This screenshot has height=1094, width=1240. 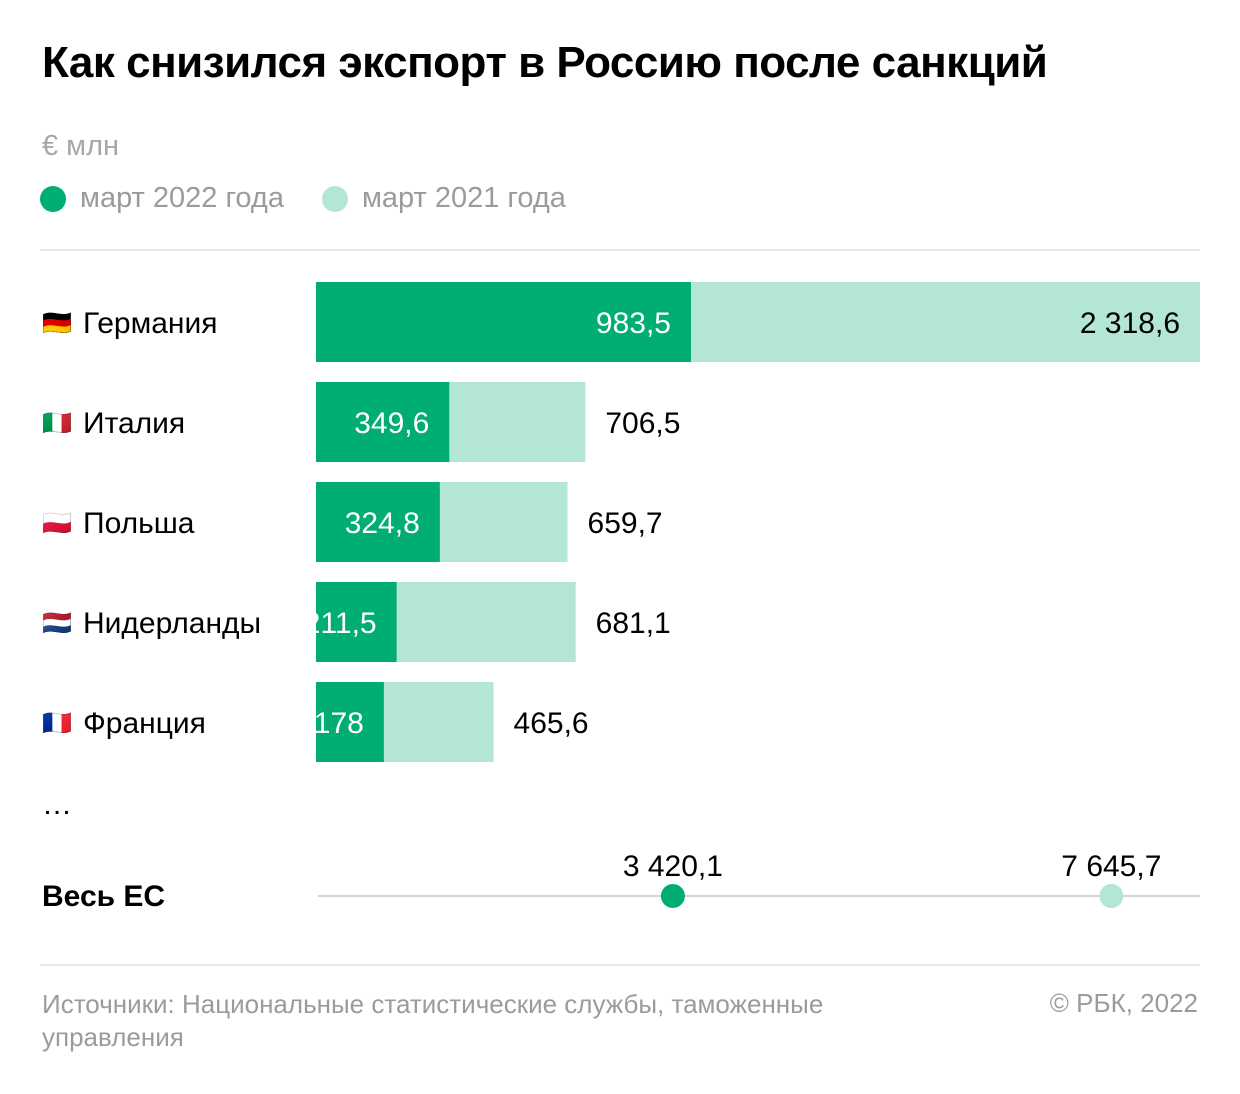 I want to click on category-label: Италия, so click(x=134, y=423).